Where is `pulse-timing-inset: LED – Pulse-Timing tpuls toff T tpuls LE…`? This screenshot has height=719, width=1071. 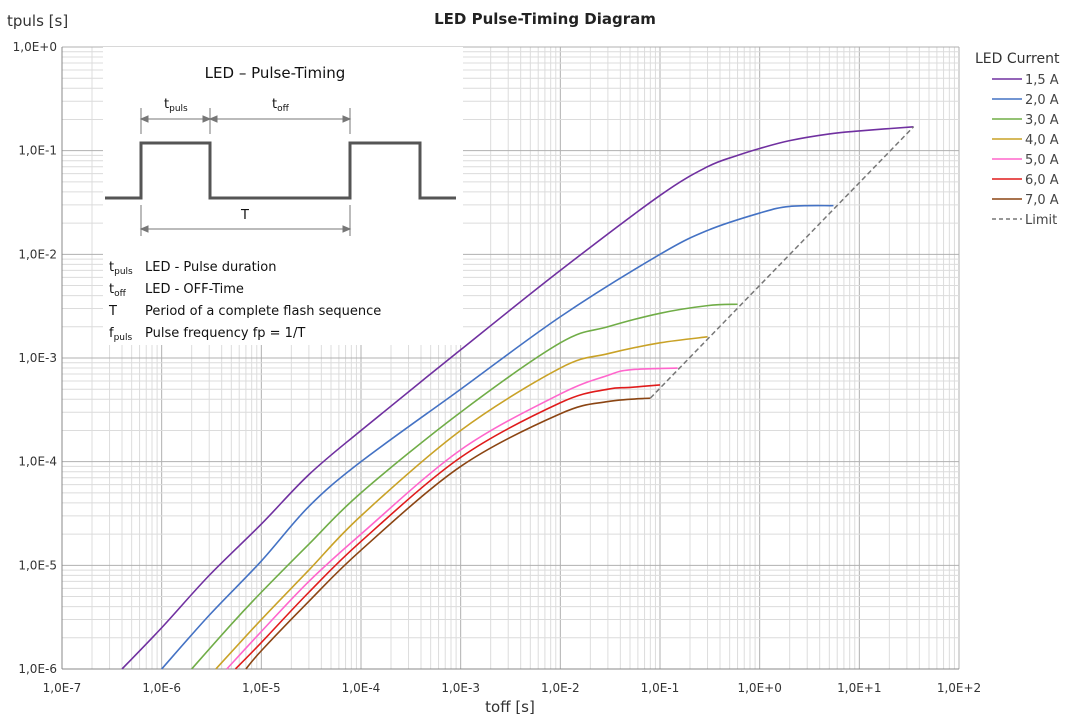
pulse-timing-inset: LED – Pulse-Timing tpuls toff T tpuls LE… is located at coordinates (283, 196).